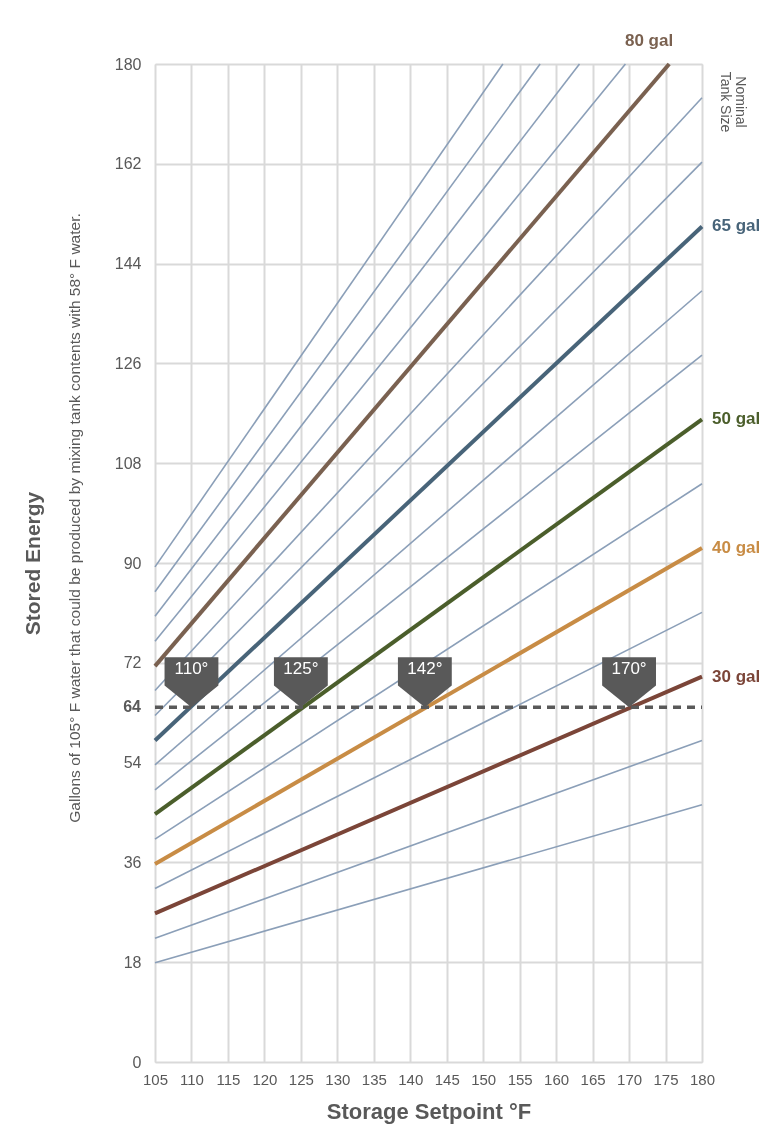  I want to click on y-tick-label: 162, so click(128, 164).